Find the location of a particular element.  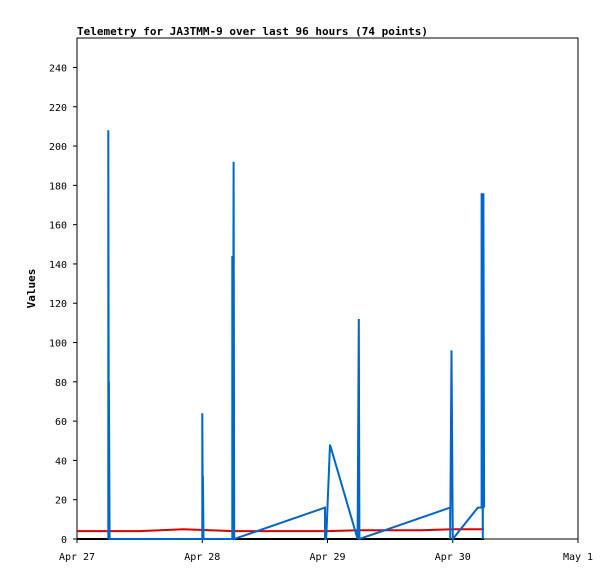

y-tick-label: 40 is located at coordinates (61, 461).